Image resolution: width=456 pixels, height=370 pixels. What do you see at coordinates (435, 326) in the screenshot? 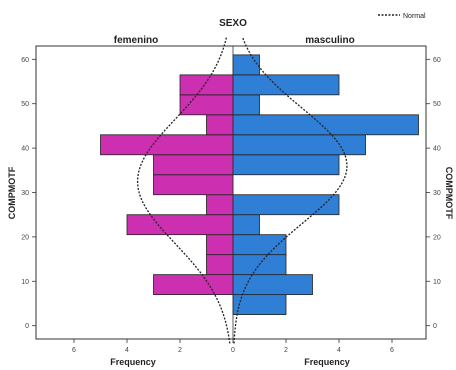
I see `y-tick-label-right-0: 0` at bounding box center [435, 326].